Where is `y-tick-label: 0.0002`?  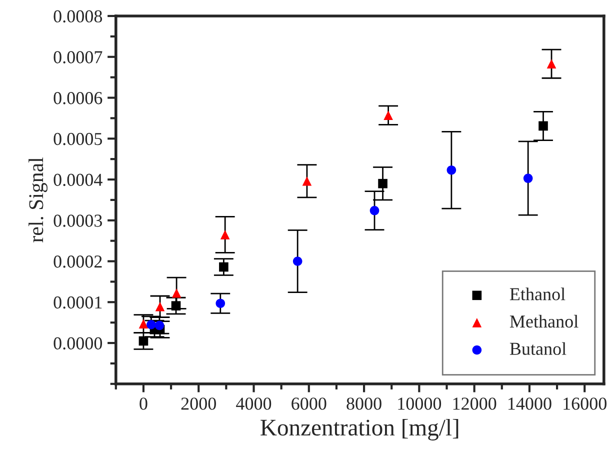
y-tick-label: 0.0002 is located at coordinates (78, 262).